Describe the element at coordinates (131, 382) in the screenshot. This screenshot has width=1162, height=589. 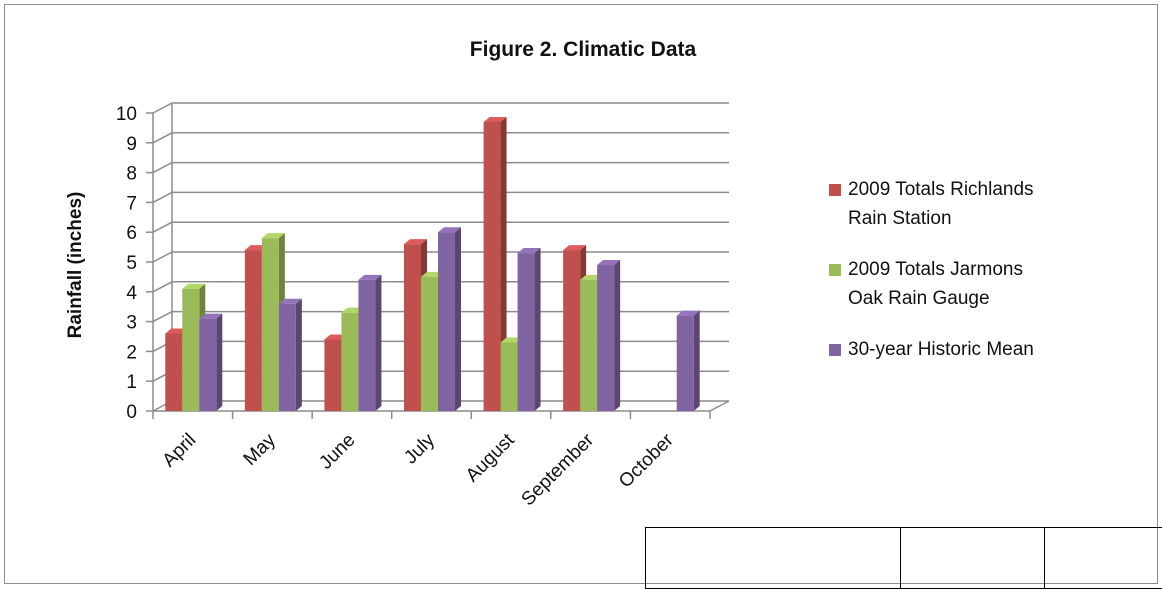
I see `y-tick-label: 1` at that location.